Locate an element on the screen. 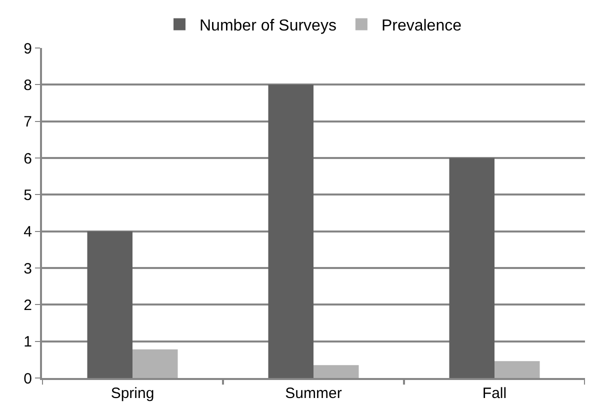 The height and width of the screenshot is (418, 589). y-tick-label: 6 is located at coordinates (28, 159).